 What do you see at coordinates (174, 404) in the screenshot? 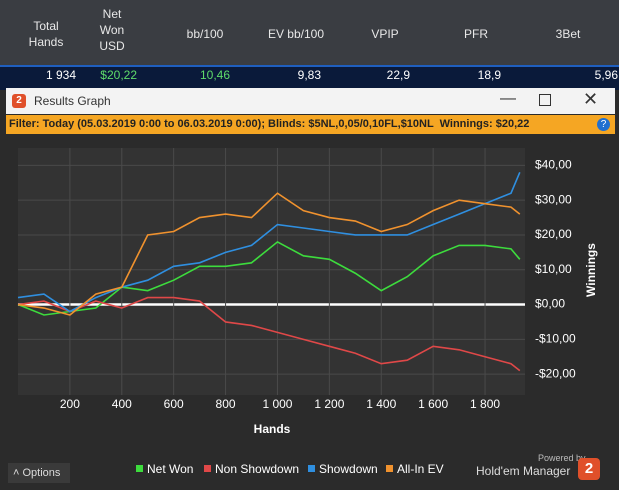
I see `x-tick-label: 600` at bounding box center [174, 404].